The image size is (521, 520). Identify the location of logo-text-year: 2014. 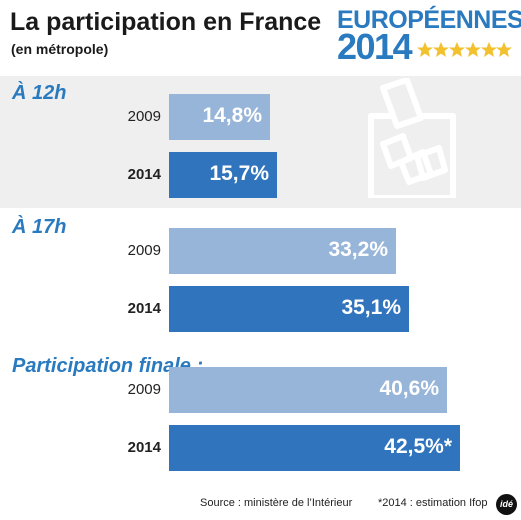
(375, 46).